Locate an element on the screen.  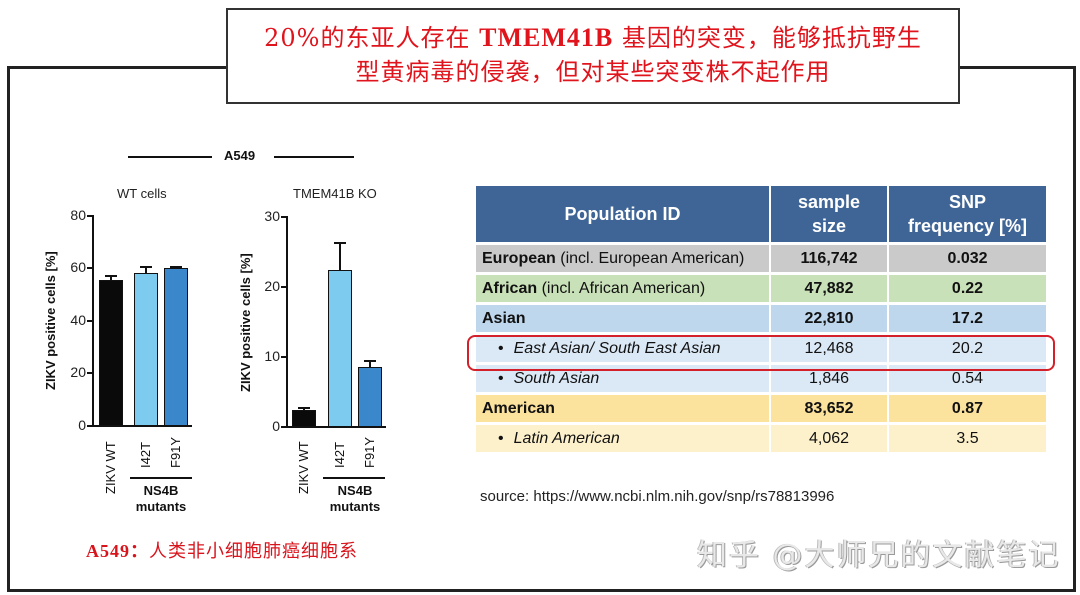
header-rule-right is located at coordinates (314, 157).